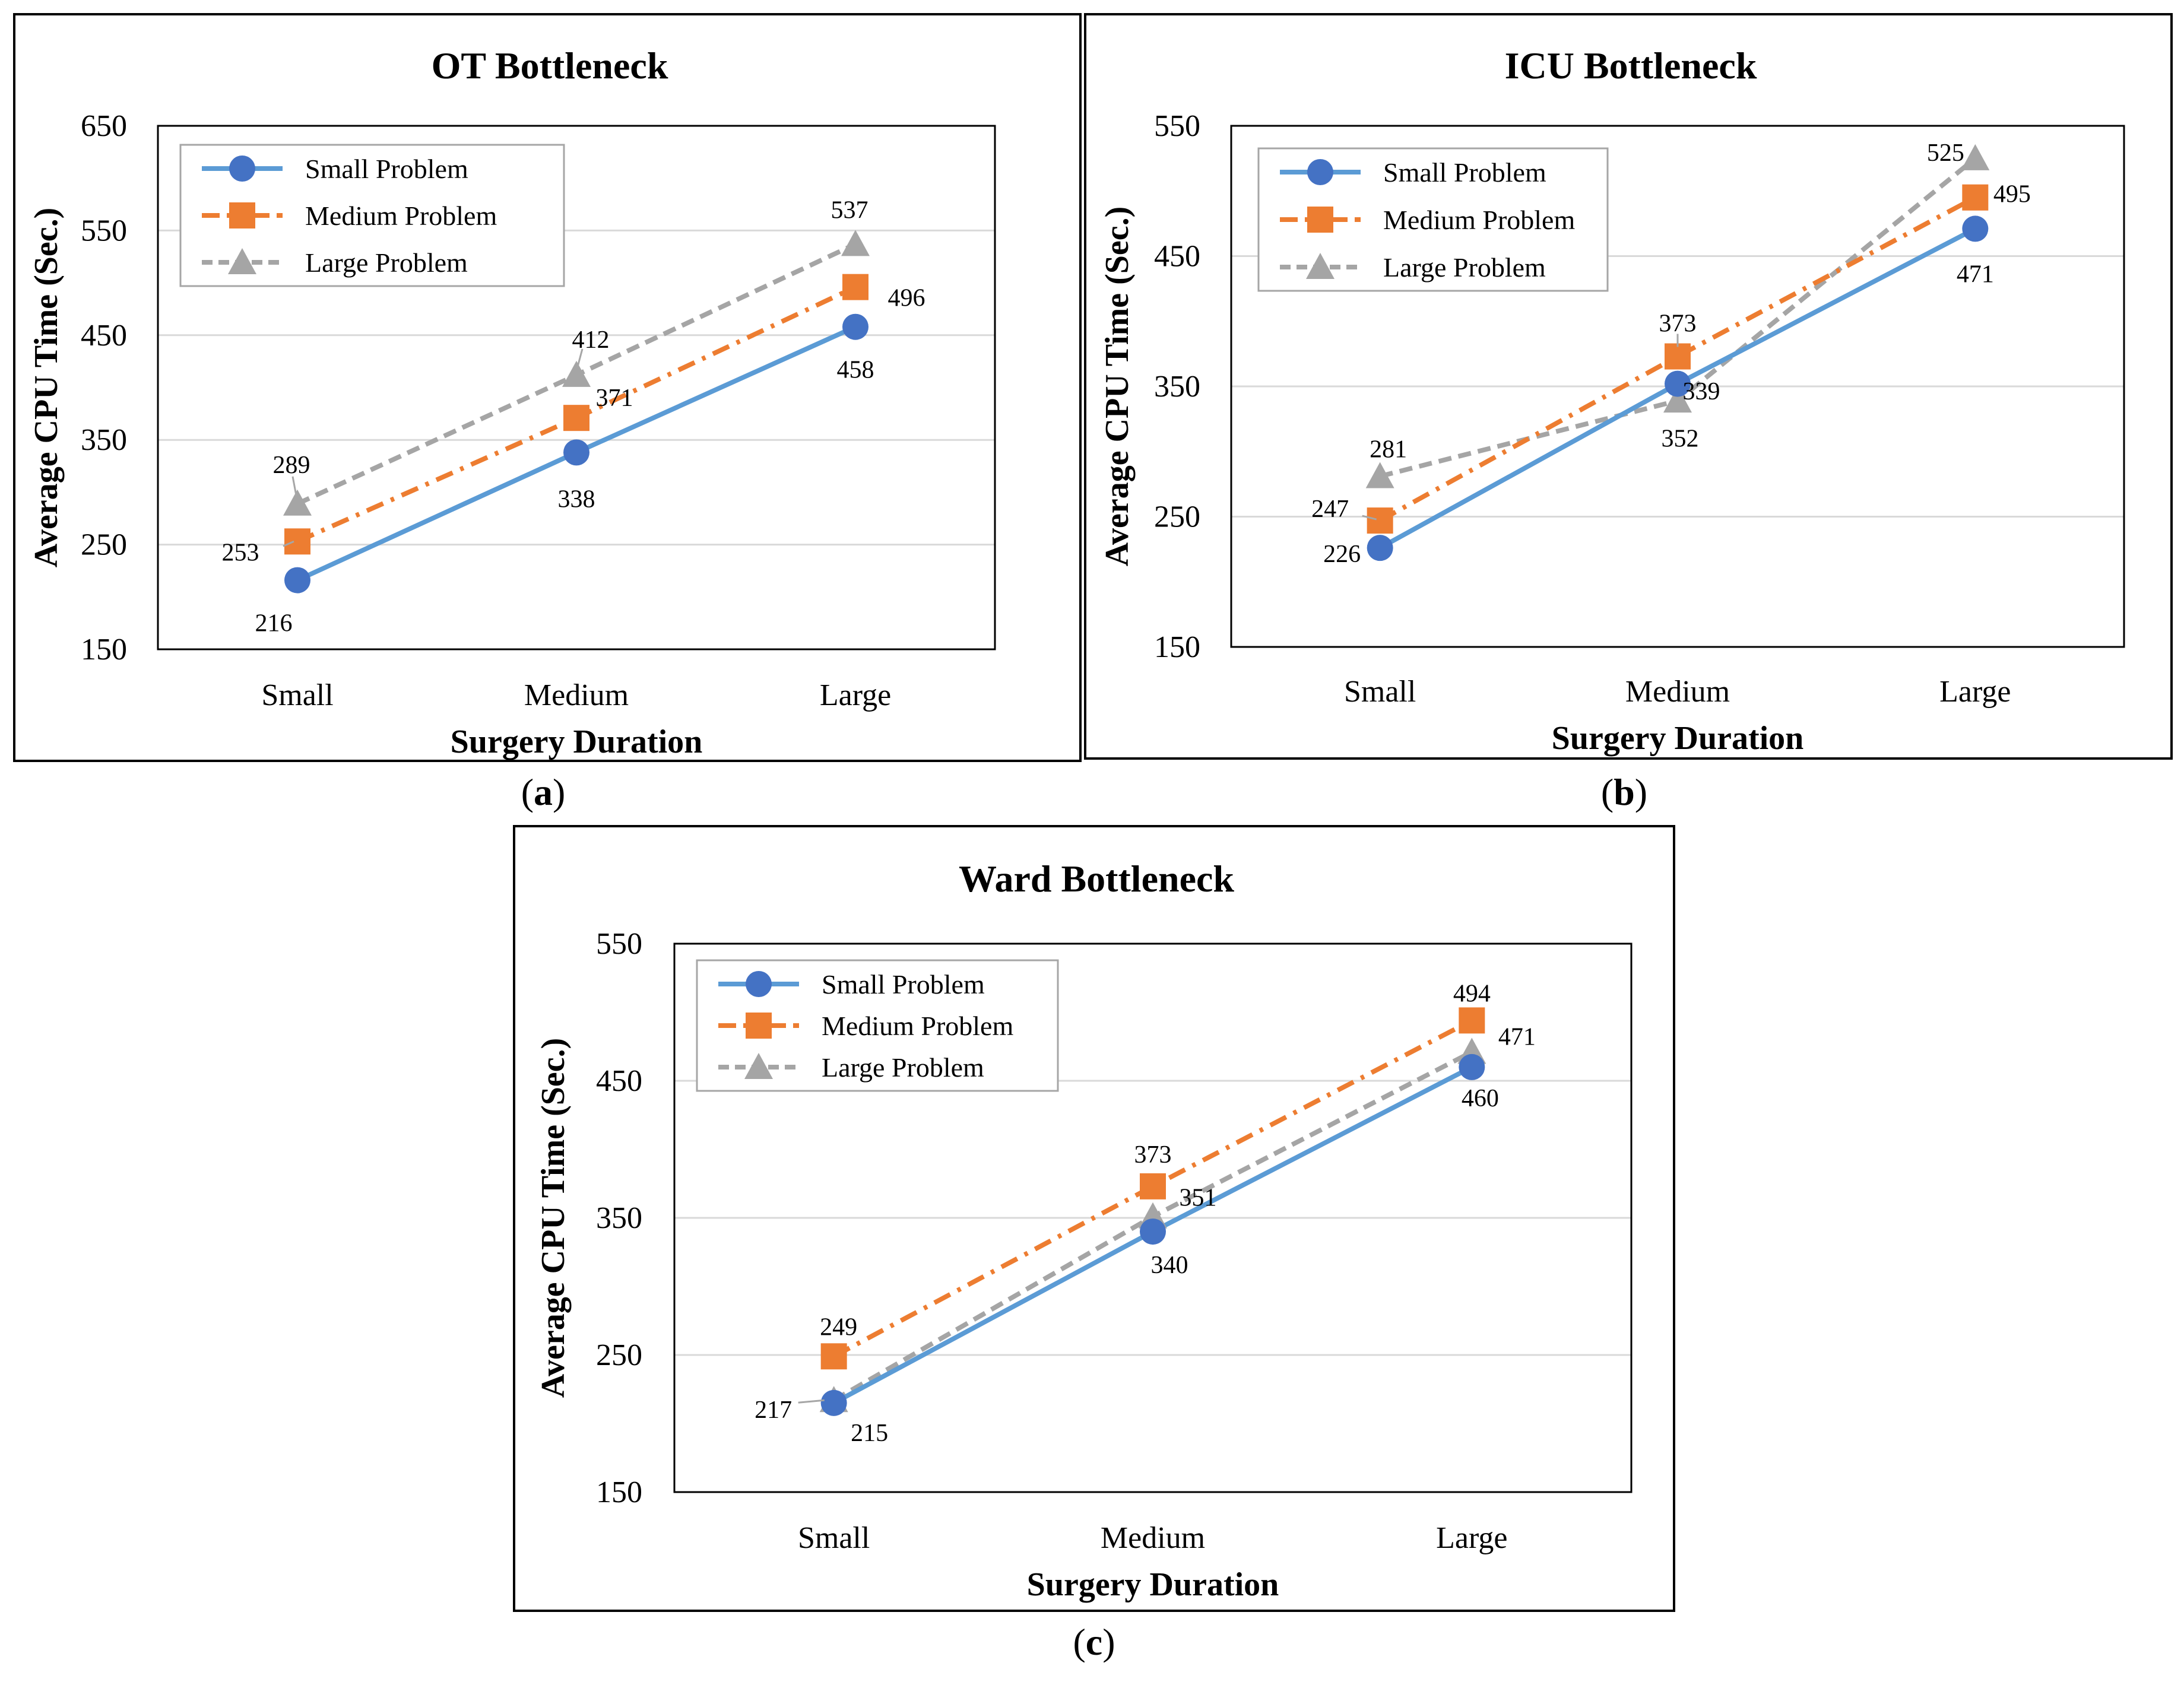 The width and height of the screenshot is (2184, 1682). What do you see at coordinates (274, 623) in the screenshot?
I see `data-label-small-0: 216` at bounding box center [274, 623].